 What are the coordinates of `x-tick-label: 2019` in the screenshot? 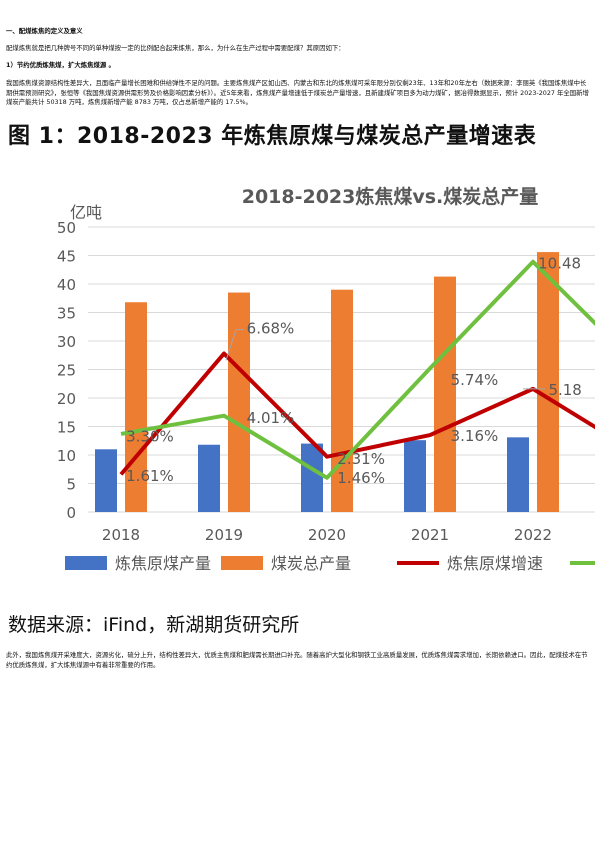 It's located at (224, 535).